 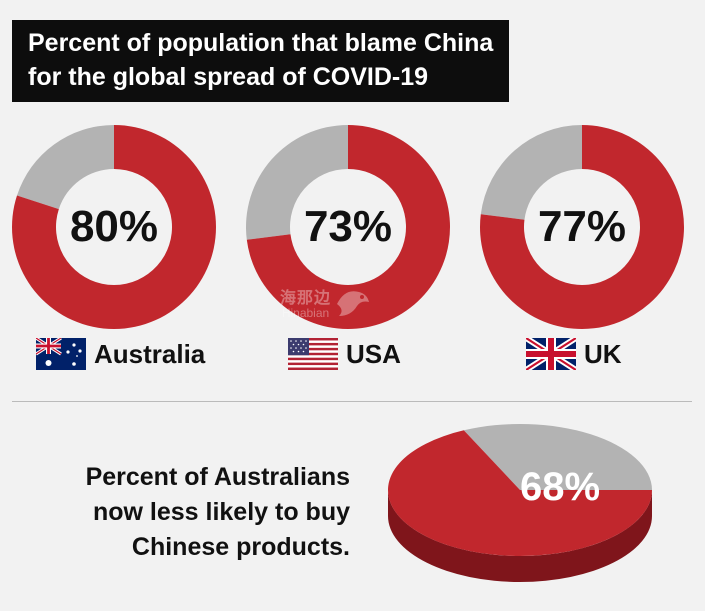 What do you see at coordinates (603, 353) in the screenshot?
I see `country-name-uk: UK` at bounding box center [603, 353].